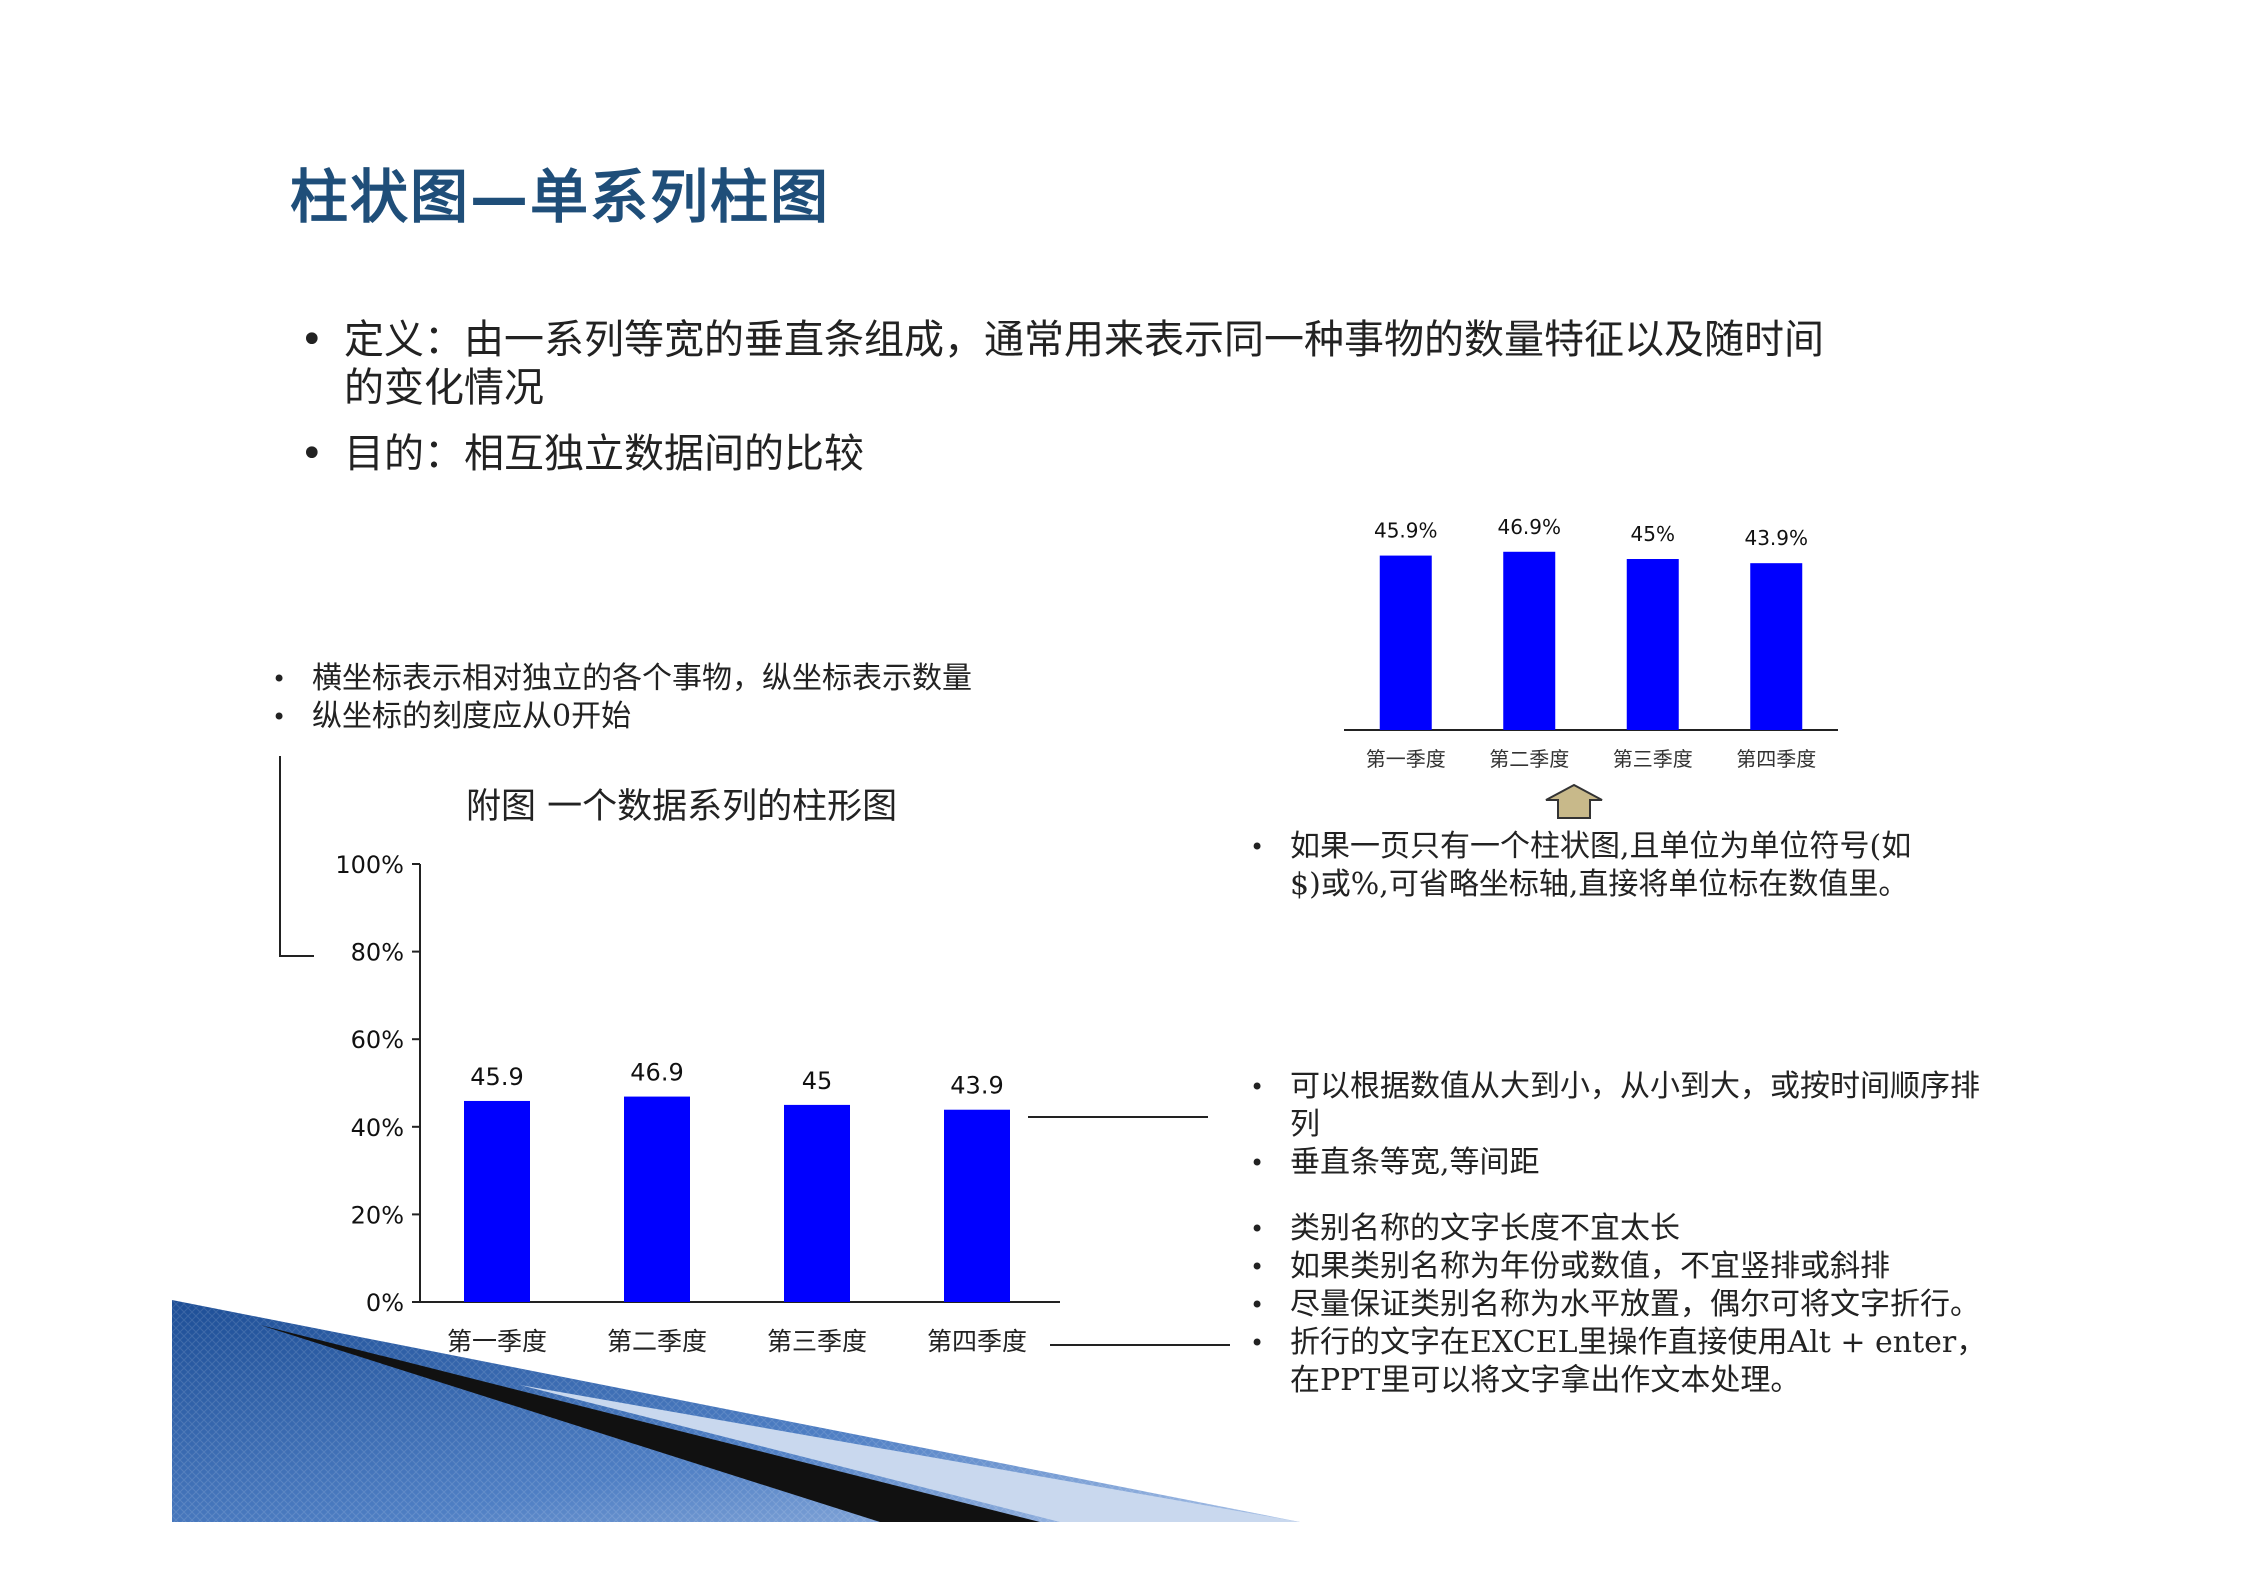  I want to click on bar-value-label: 46.9, so click(656, 1073).